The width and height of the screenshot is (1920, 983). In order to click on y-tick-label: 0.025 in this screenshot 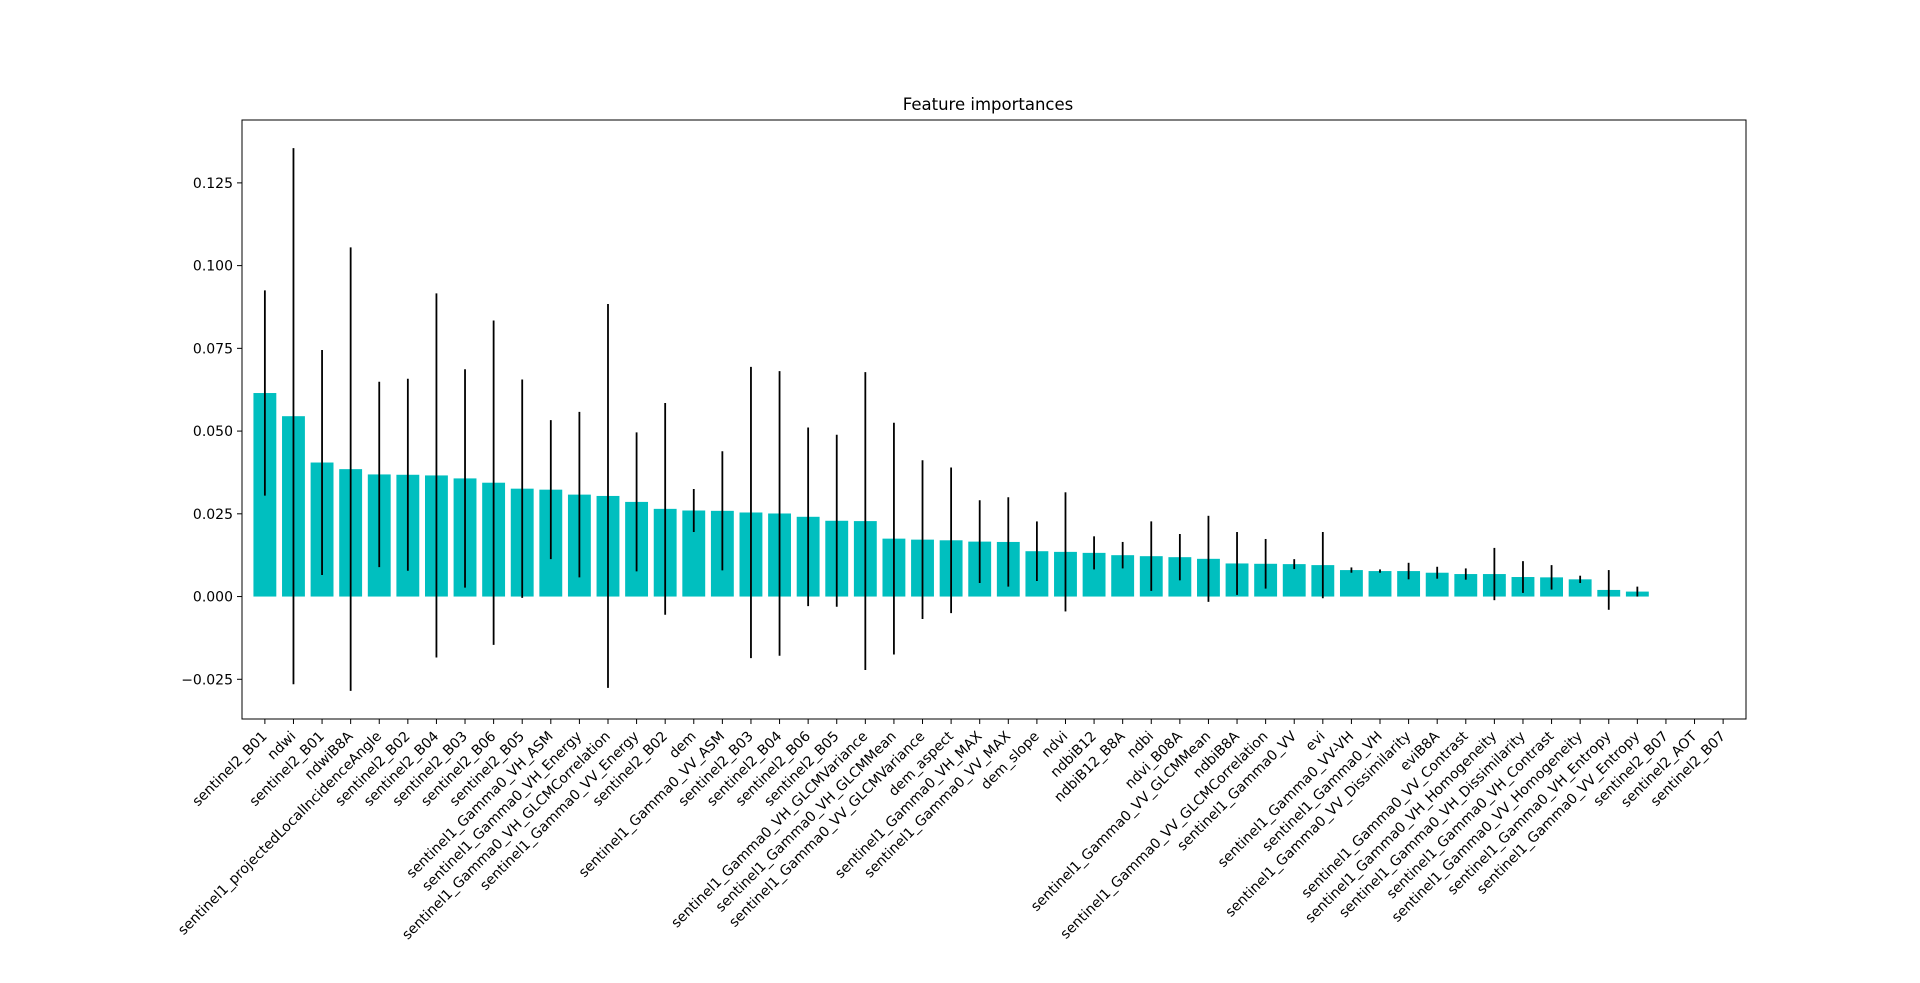, I will do `click(213, 515)`.